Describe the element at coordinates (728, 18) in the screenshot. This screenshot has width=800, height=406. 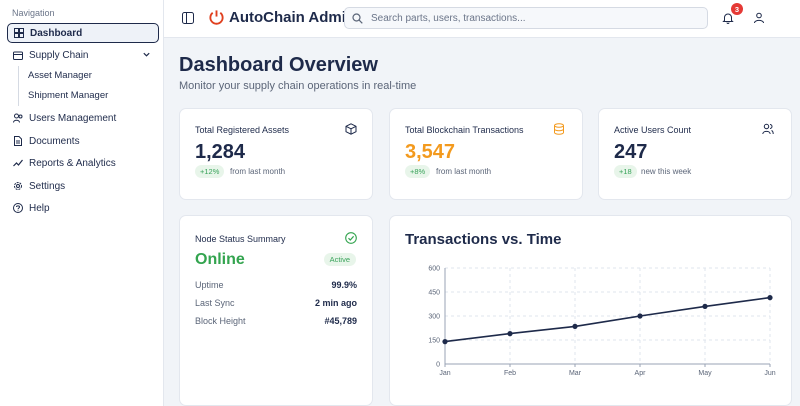
I see `bell-icon` at that location.